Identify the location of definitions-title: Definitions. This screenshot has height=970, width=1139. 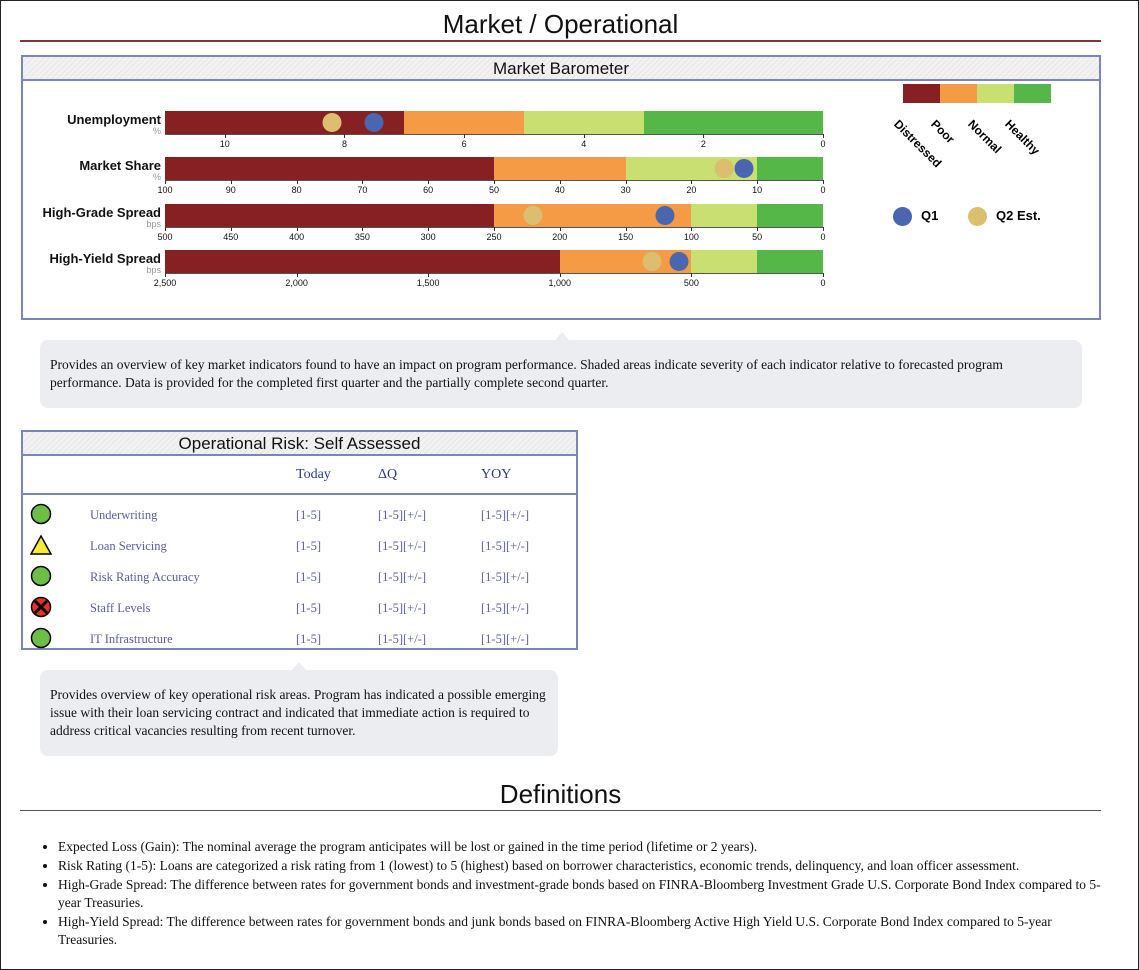
(560, 794).